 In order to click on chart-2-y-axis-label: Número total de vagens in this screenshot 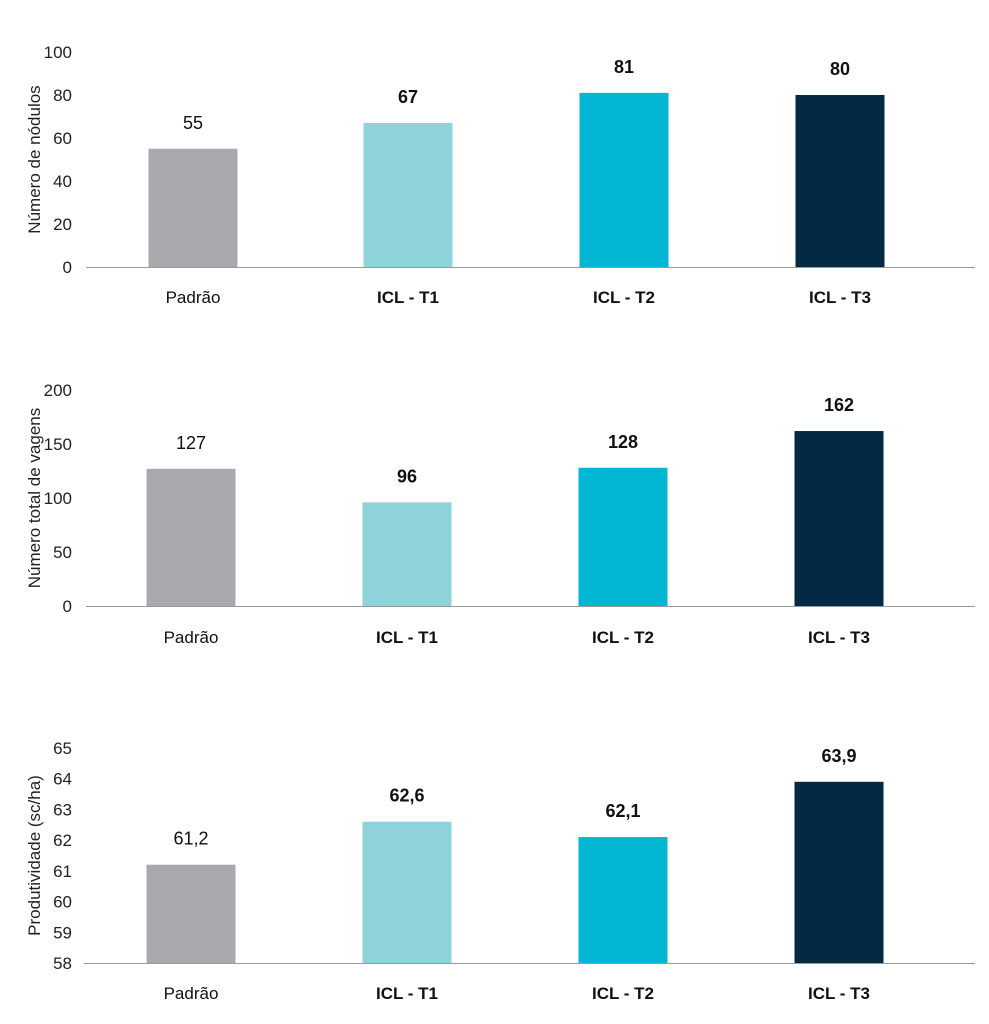, I will do `click(34, 498)`.